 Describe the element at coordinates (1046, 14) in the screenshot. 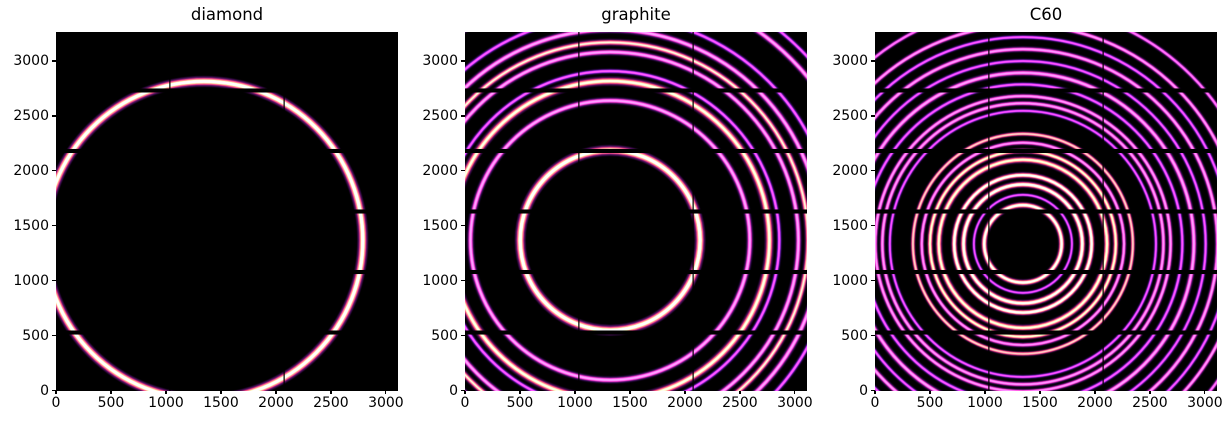

I see `subplot-title-c60: C60` at that location.